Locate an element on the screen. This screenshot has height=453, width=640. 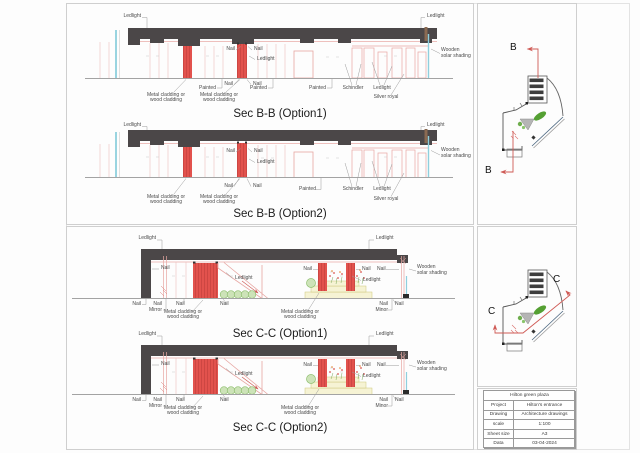
section-cc1-drawing is located at coordinates (263, 276).